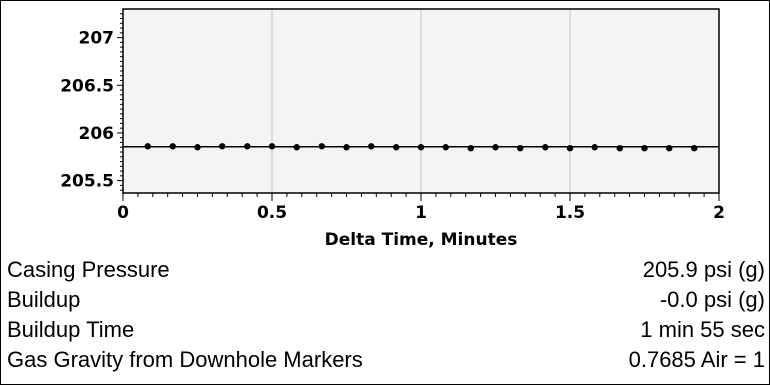 This screenshot has height=385, width=770. Describe the element at coordinates (712, 299) in the screenshot. I see `buildup-value: -0.0 psi (g)` at that location.